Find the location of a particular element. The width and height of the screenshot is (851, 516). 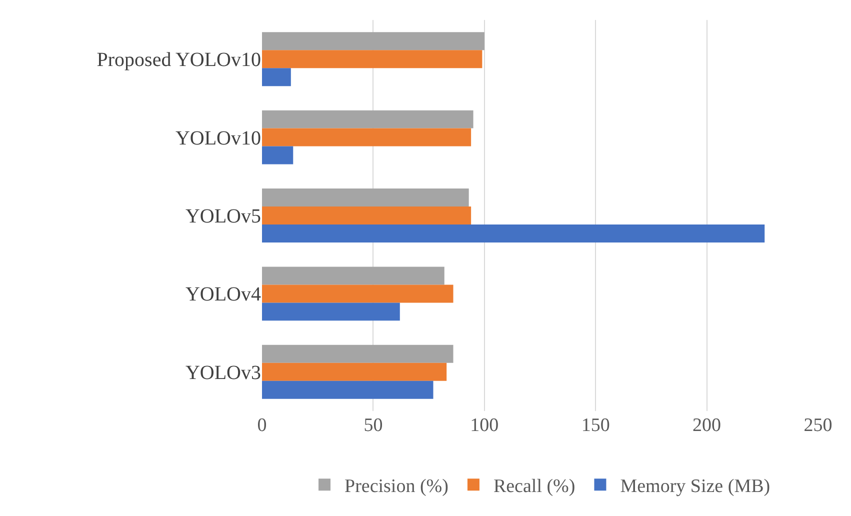

x-tick-label: 250 is located at coordinates (818, 425).